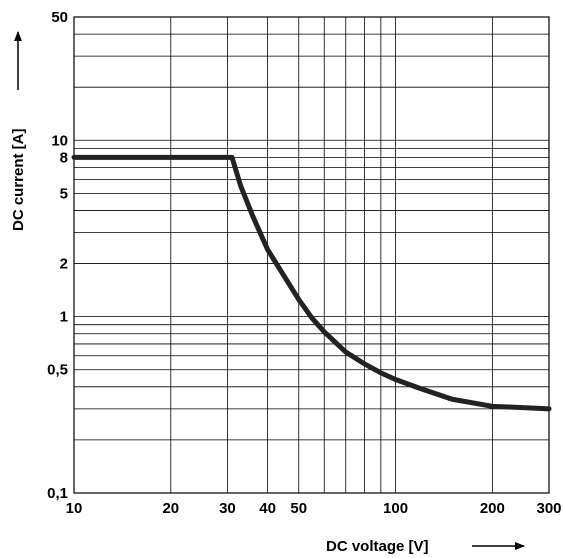 The height and width of the screenshot is (558, 564). I want to click on y-tick-label: 5, so click(64, 193).